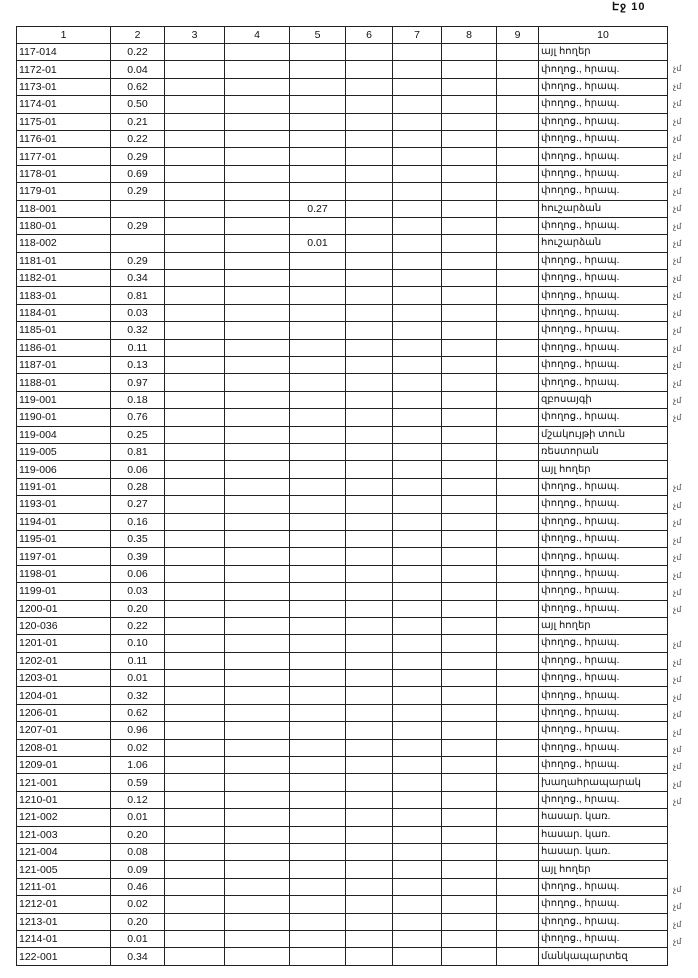 This screenshot has width=698, height=978. What do you see at coordinates (342, 261) in the screenshot?
I see `table-row: 1181-01 0.29 փողոց., հրապ.` at bounding box center [342, 261].